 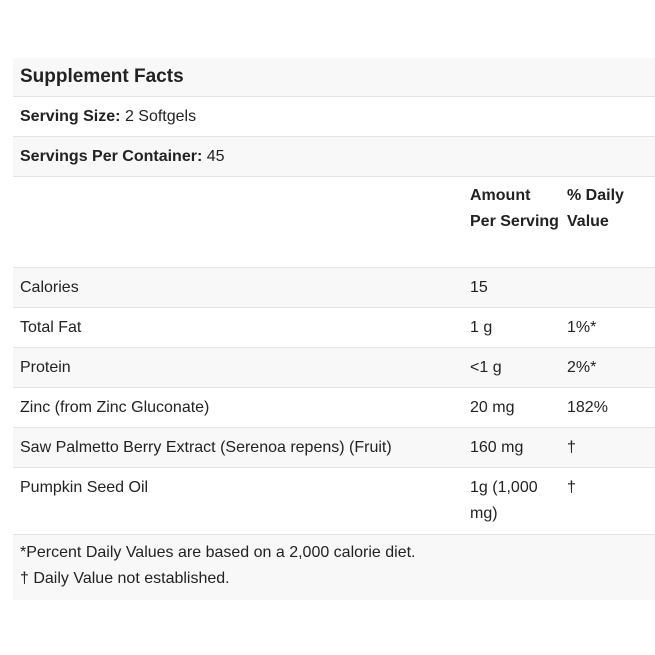 What do you see at coordinates (486, 367) in the screenshot?
I see `nutrient-amount: <1 g` at bounding box center [486, 367].